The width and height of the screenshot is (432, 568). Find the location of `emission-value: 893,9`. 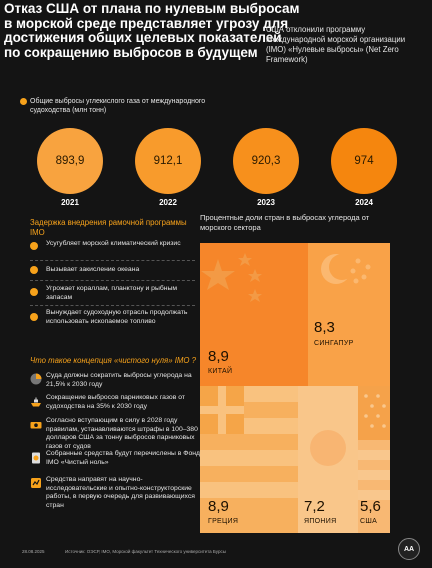

emission-value: 893,9 is located at coordinates (70, 161).